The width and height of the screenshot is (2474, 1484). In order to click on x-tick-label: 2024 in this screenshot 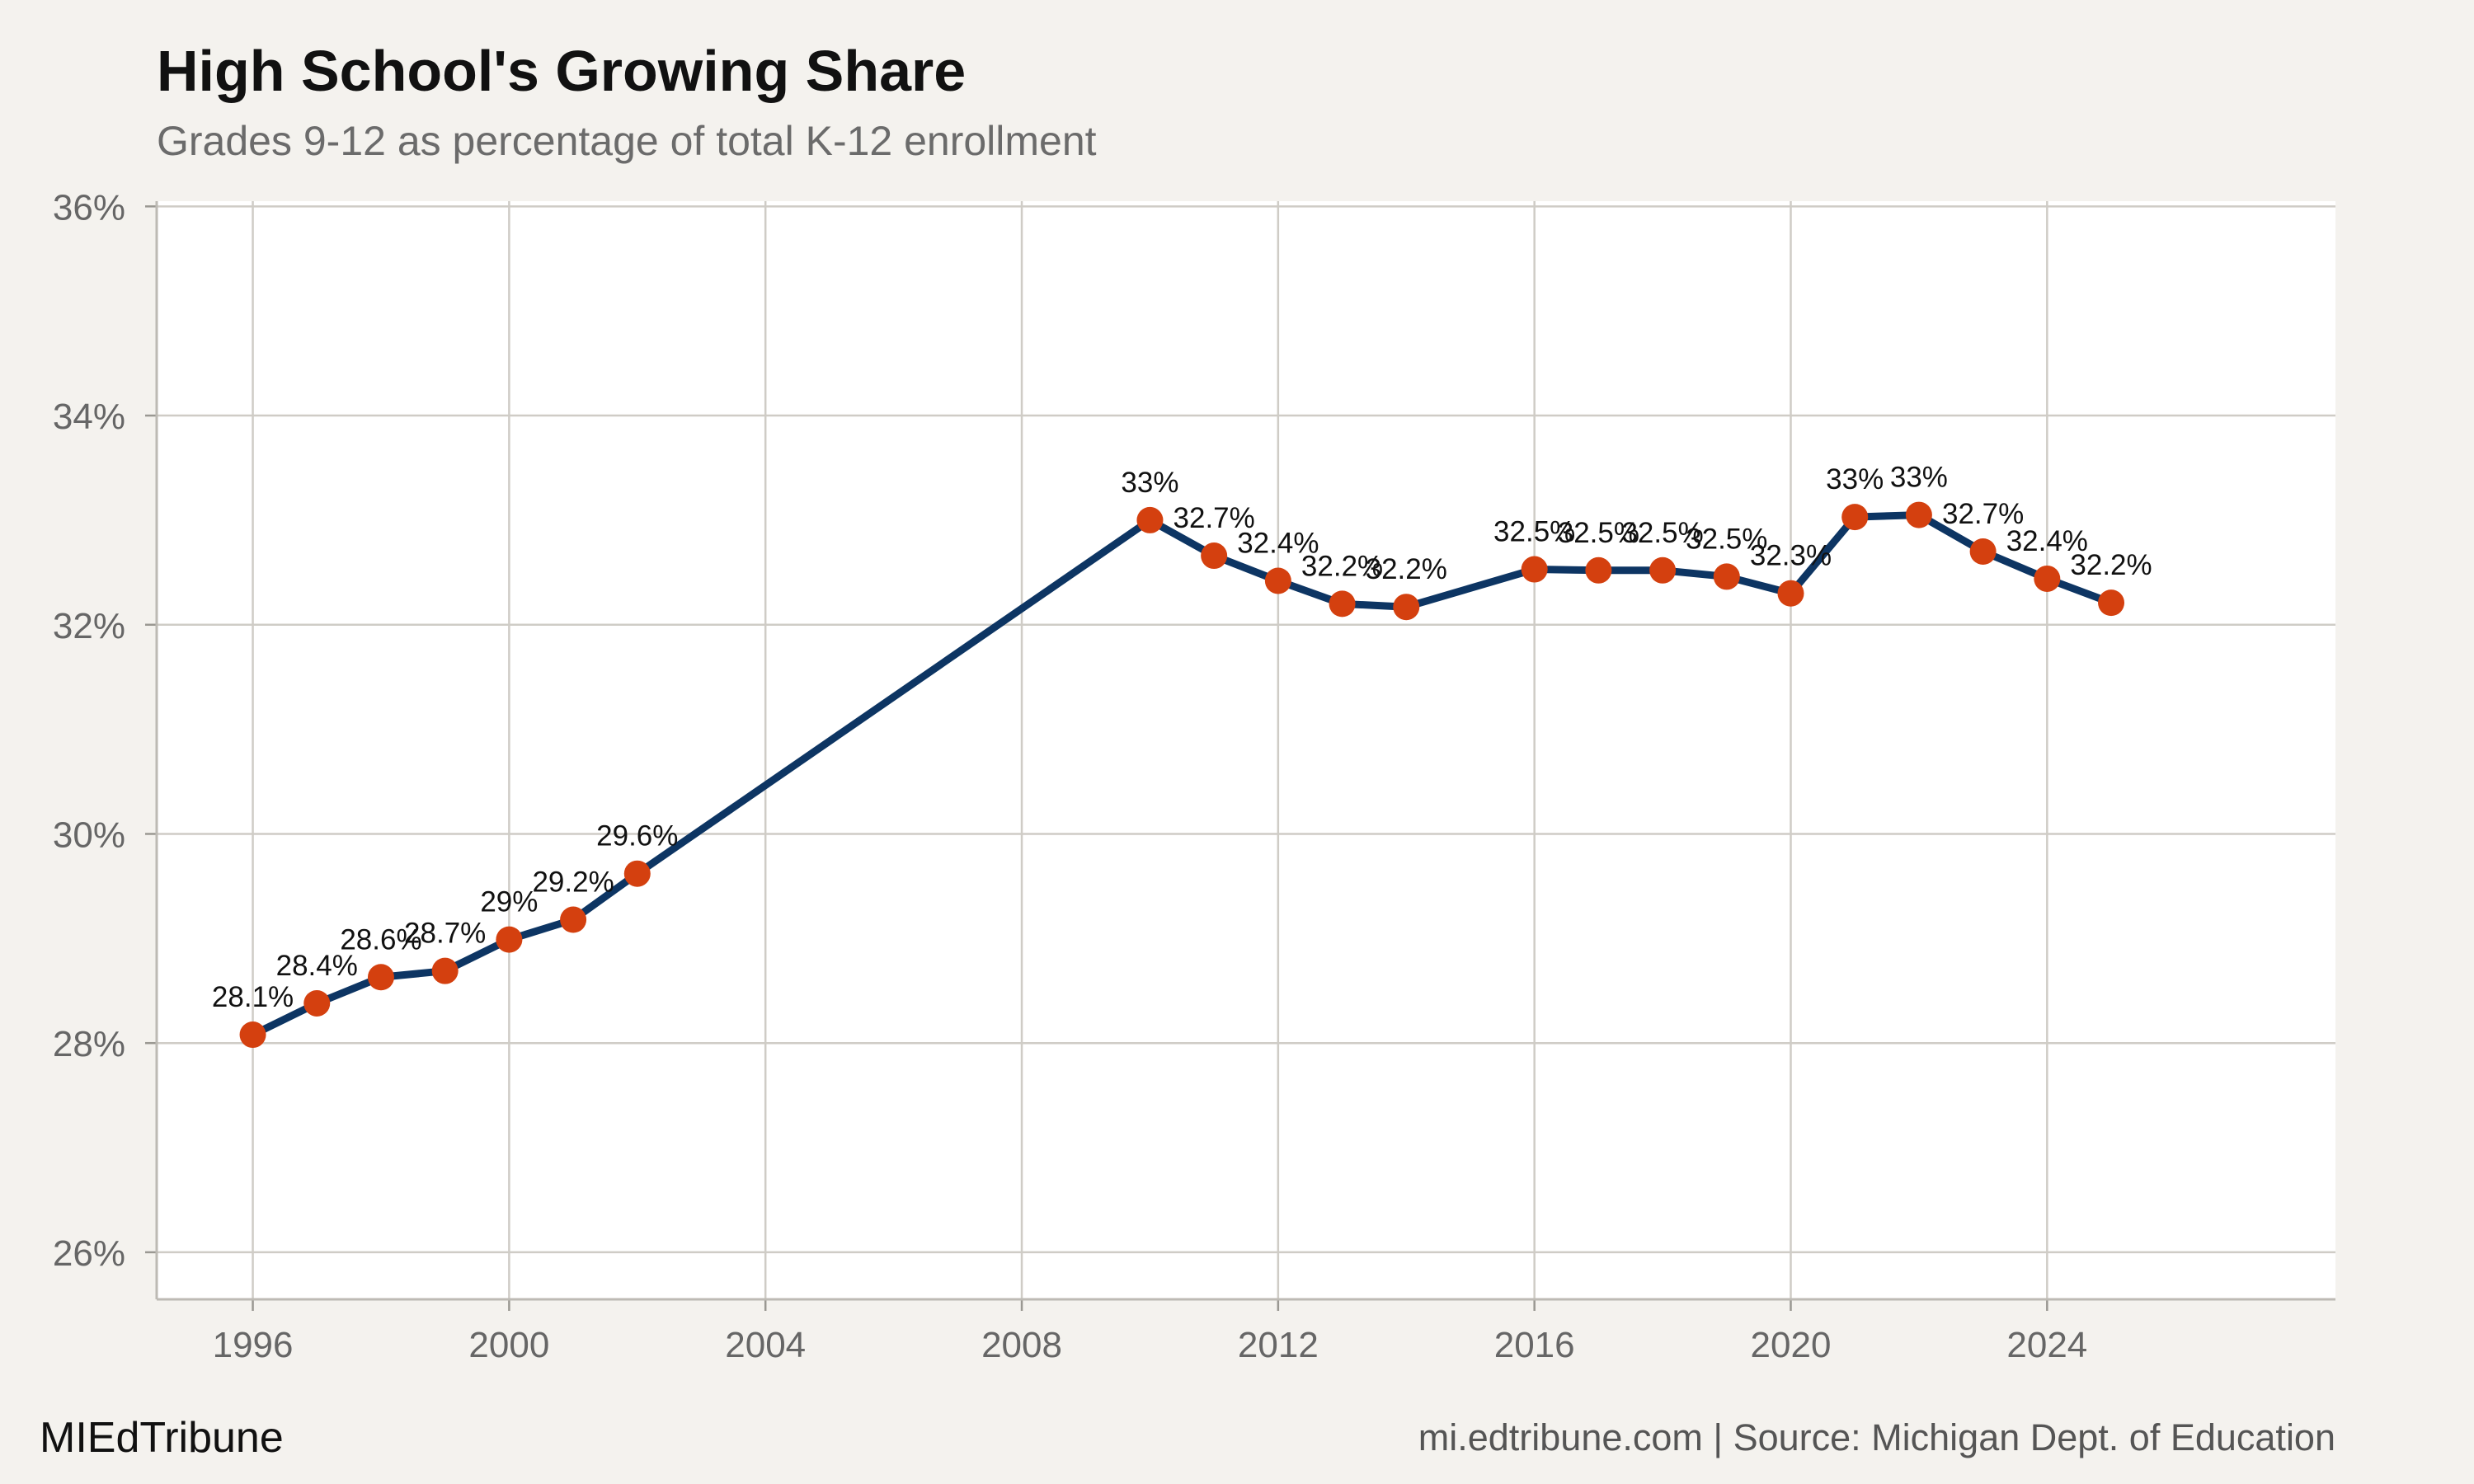, I will do `click(2046, 1345)`.